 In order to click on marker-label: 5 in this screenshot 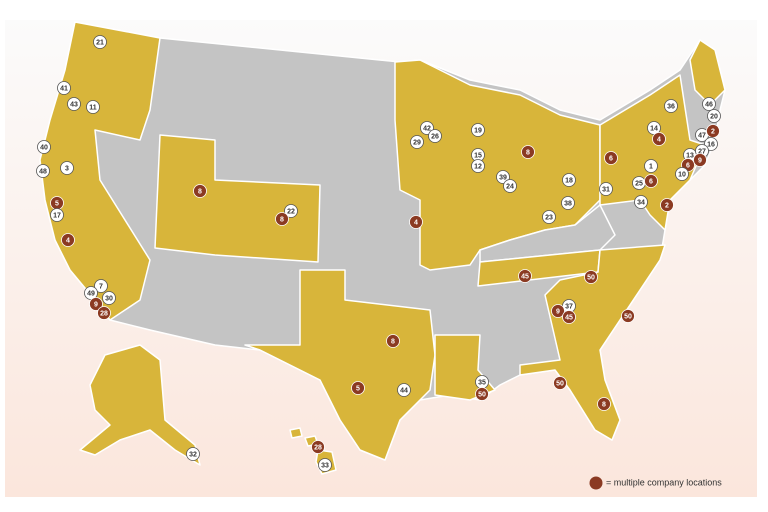, I will do `click(358, 388)`.